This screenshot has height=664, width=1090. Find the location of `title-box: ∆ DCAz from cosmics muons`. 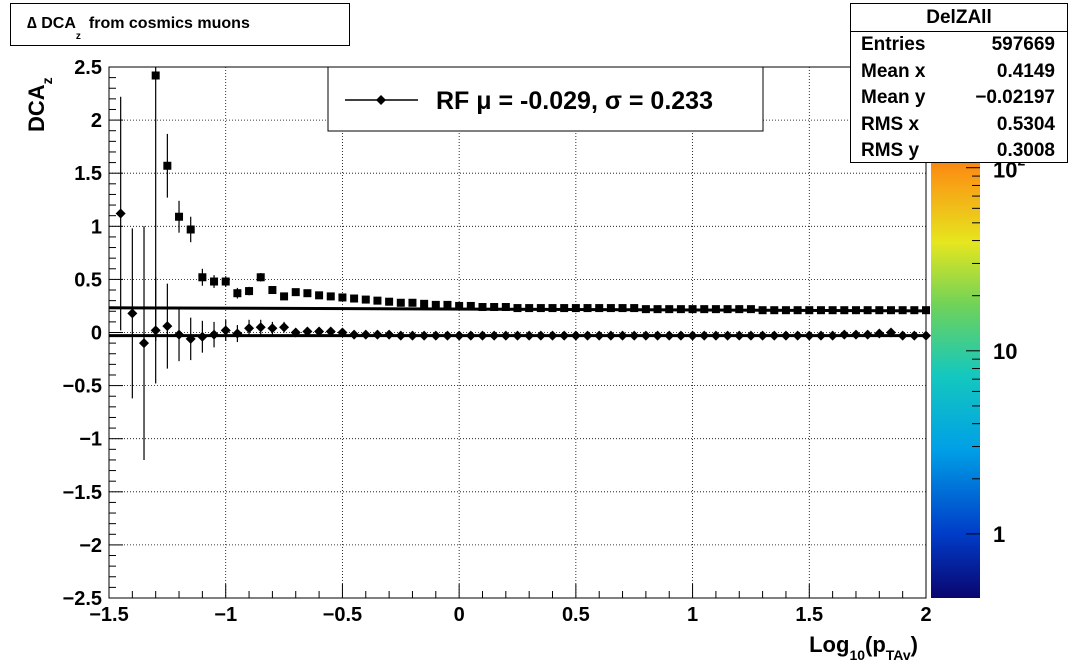

title-box: ∆ DCAz from cosmics muons is located at coordinates (180, 24).